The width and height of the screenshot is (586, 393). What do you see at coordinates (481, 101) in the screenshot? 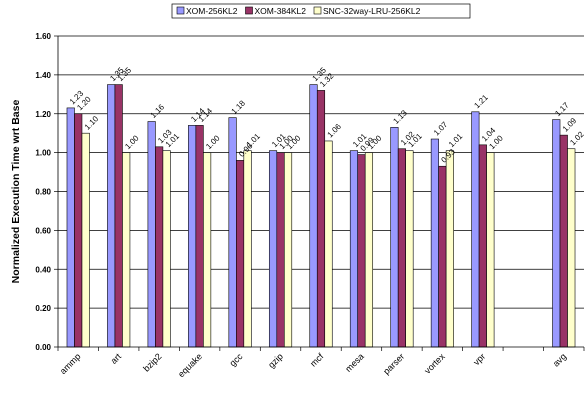
I see `data-label: 1.21` at bounding box center [481, 101].